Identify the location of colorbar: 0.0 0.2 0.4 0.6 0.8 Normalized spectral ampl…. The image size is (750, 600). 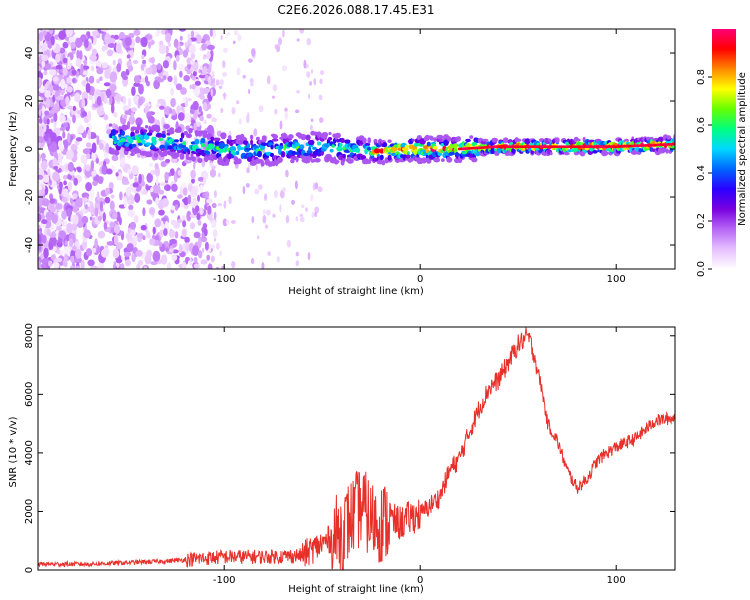
(722, 153).